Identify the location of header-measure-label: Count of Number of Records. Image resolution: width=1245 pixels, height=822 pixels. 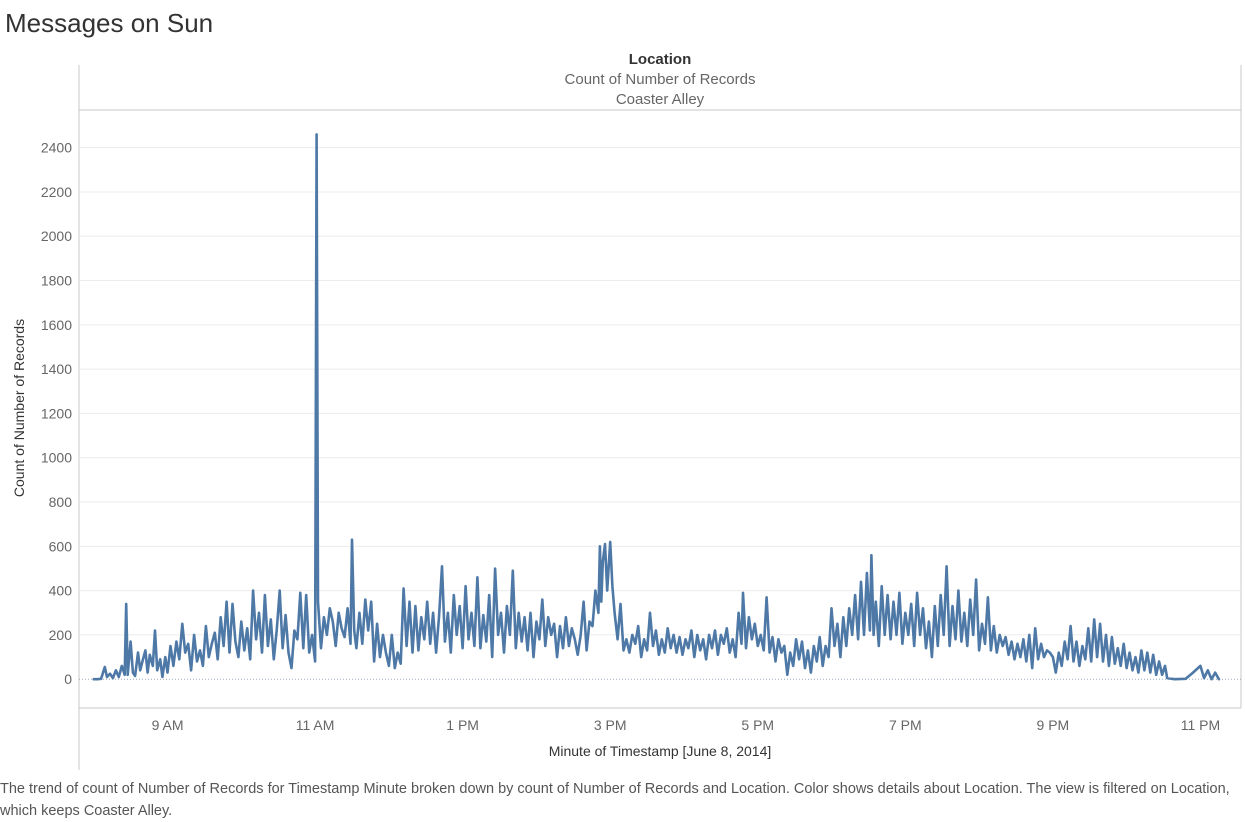
(660, 79).